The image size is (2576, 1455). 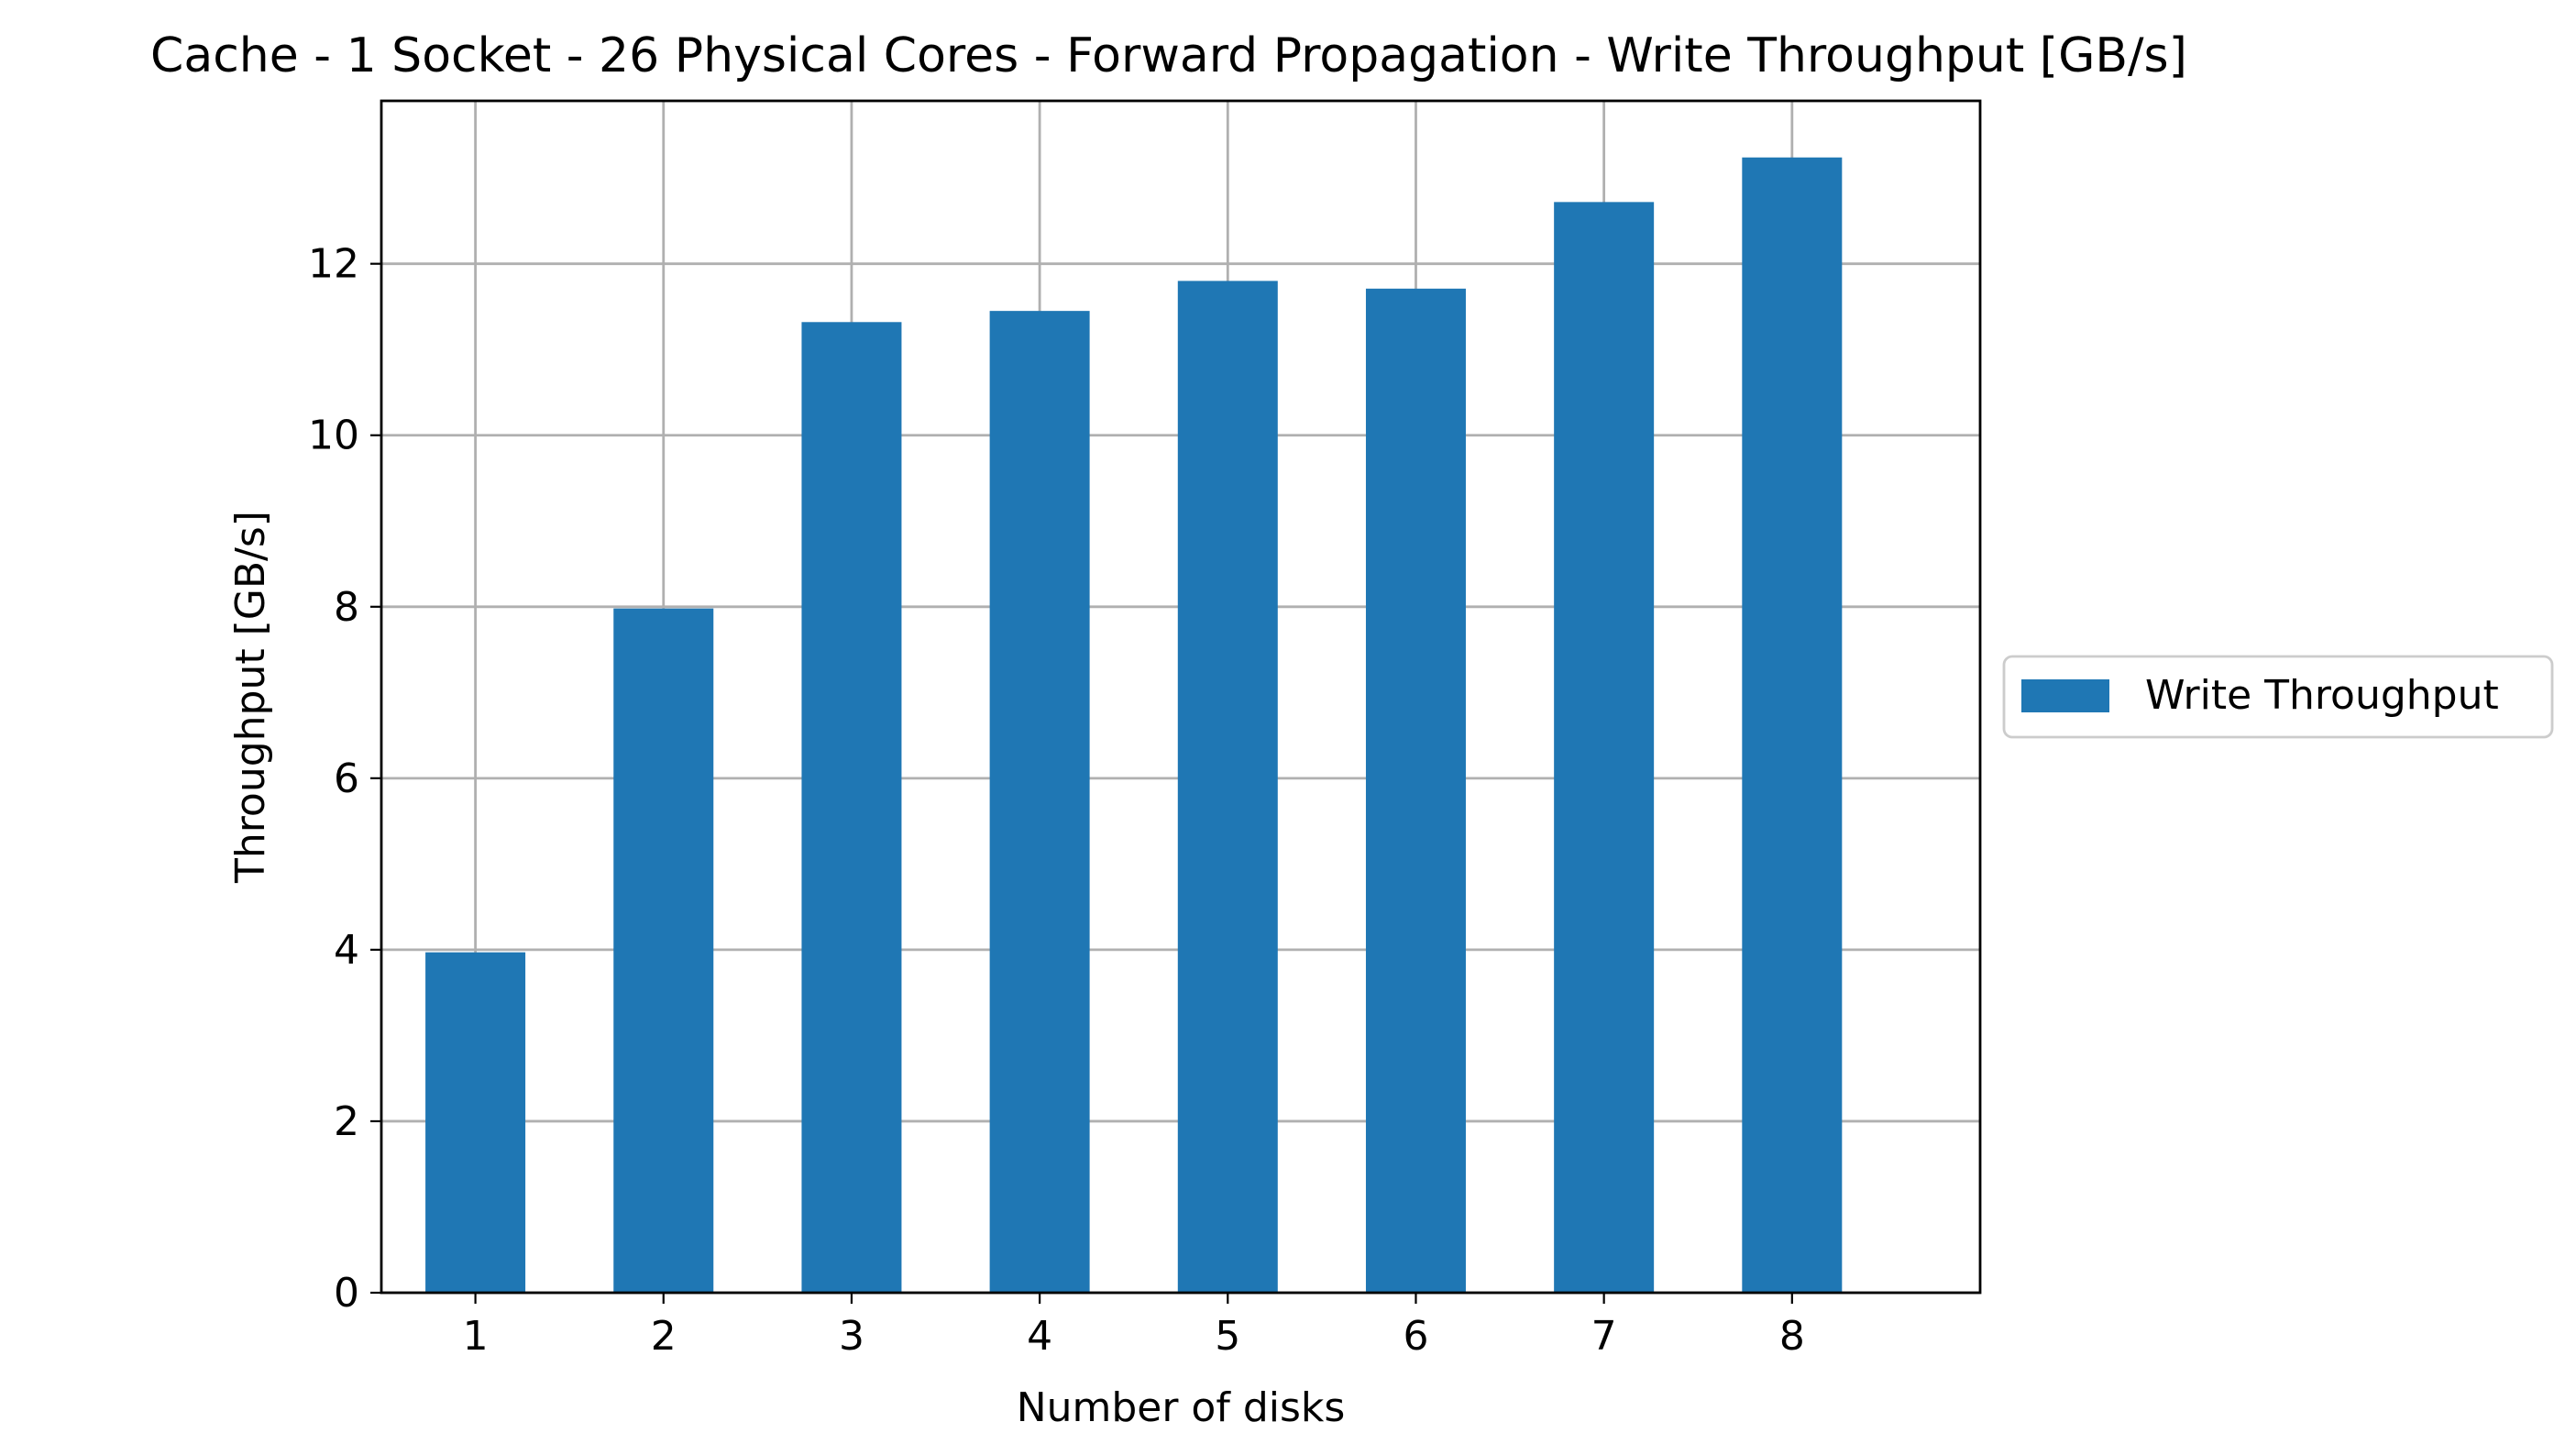 What do you see at coordinates (347, 1293) in the screenshot?
I see `y-tick-label: 0` at bounding box center [347, 1293].